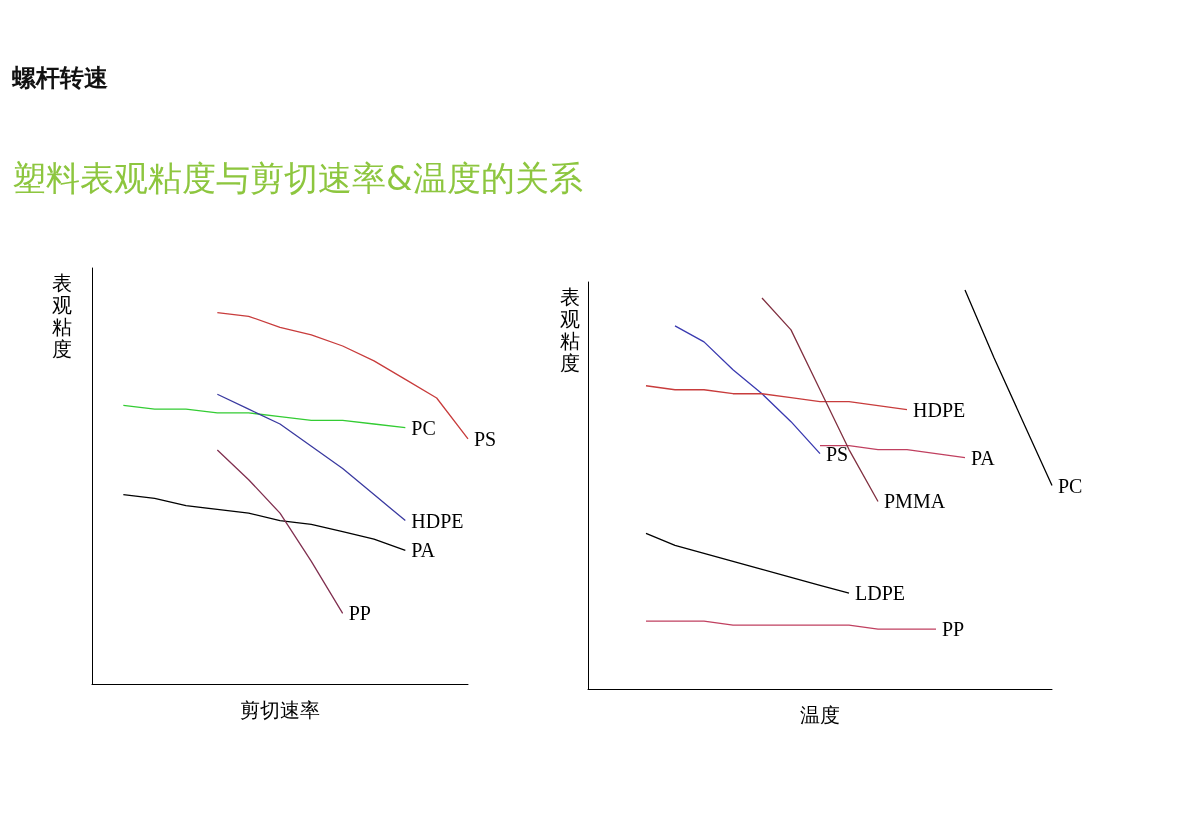 The height and width of the screenshot is (818, 1187). I want to click on series-label: LDPE, so click(880, 593).